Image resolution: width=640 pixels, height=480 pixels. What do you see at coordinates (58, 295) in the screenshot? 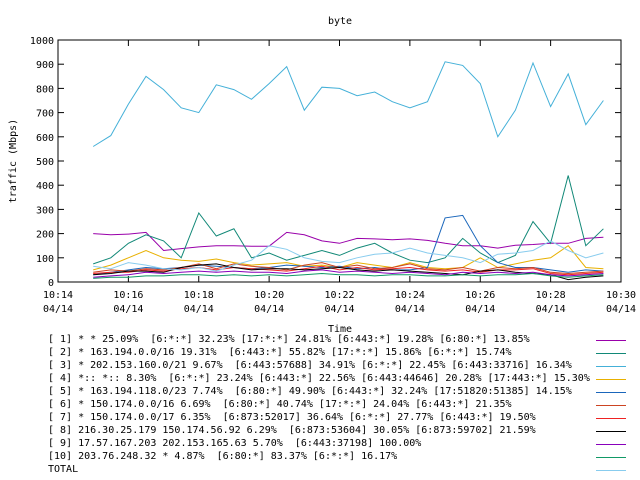
I see `x-tick-label-time: 10:14` at bounding box center [58, 295].